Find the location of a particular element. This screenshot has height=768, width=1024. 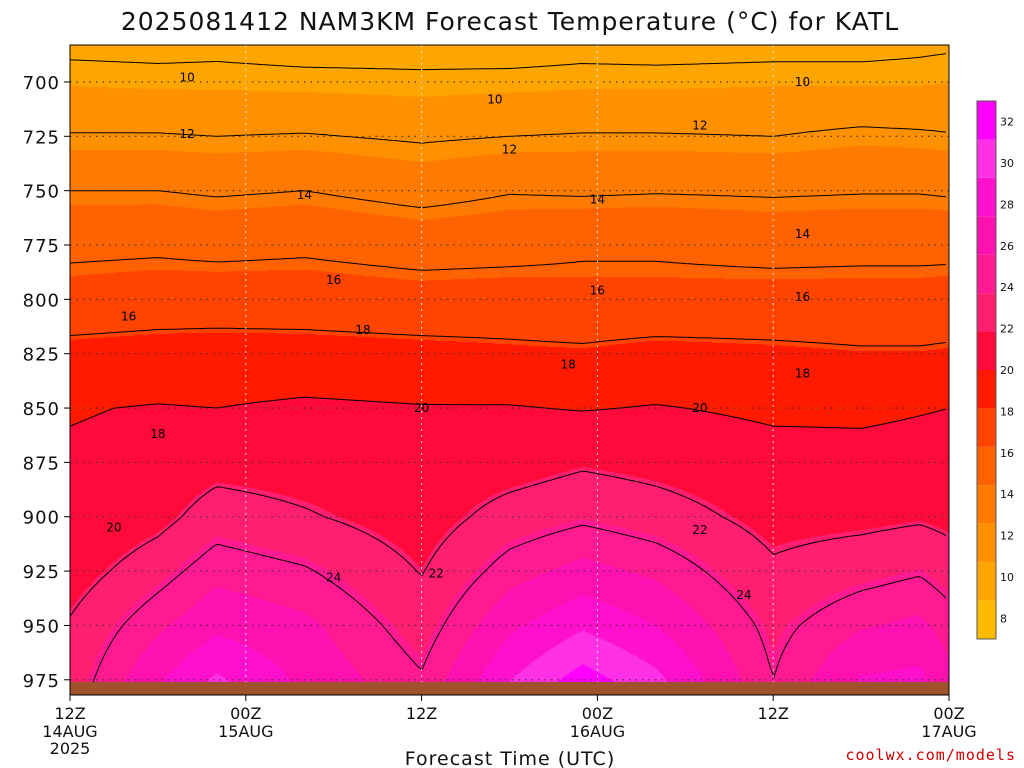

colorbar-tick-label: 22 is located at coordinates (1007, 329).